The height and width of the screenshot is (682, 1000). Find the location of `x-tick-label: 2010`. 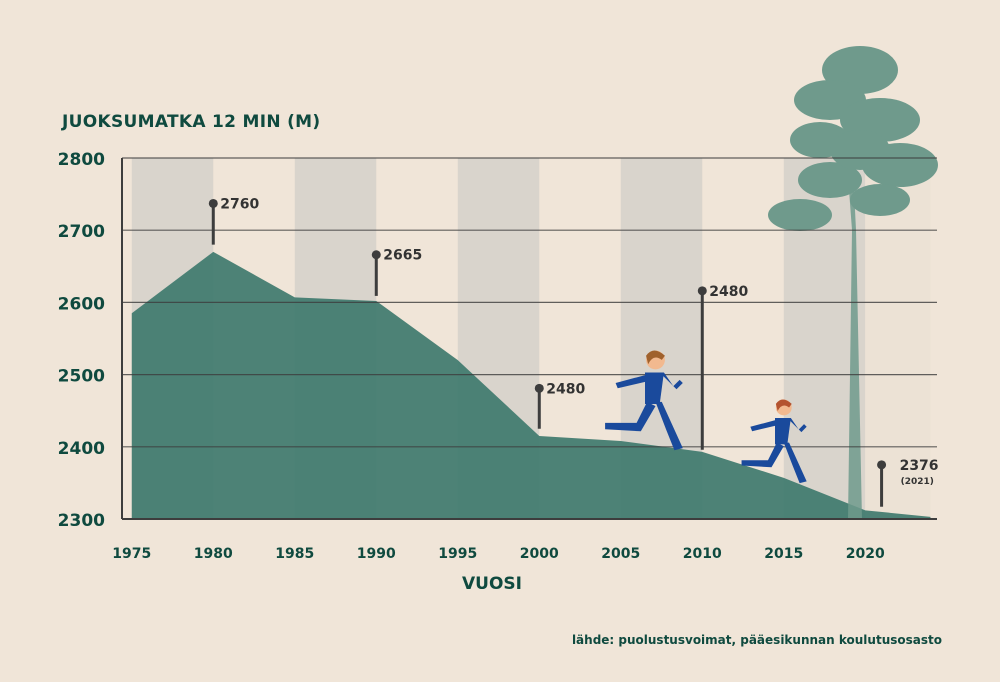

x-tick-label: 2010 is located at coordinates (702, 554).